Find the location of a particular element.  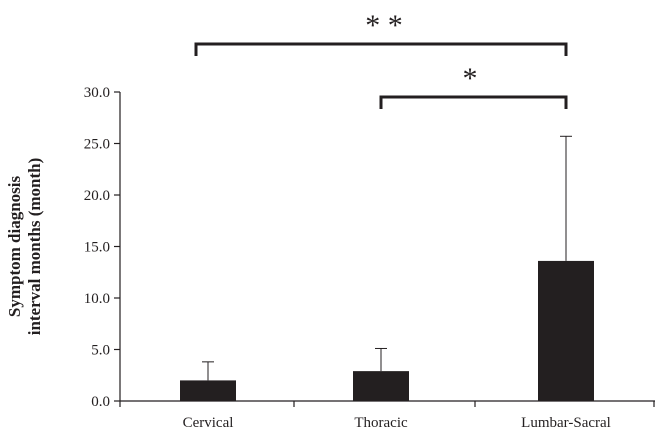

y-tick-label: 30.0 is located at coordinates (97, 93).